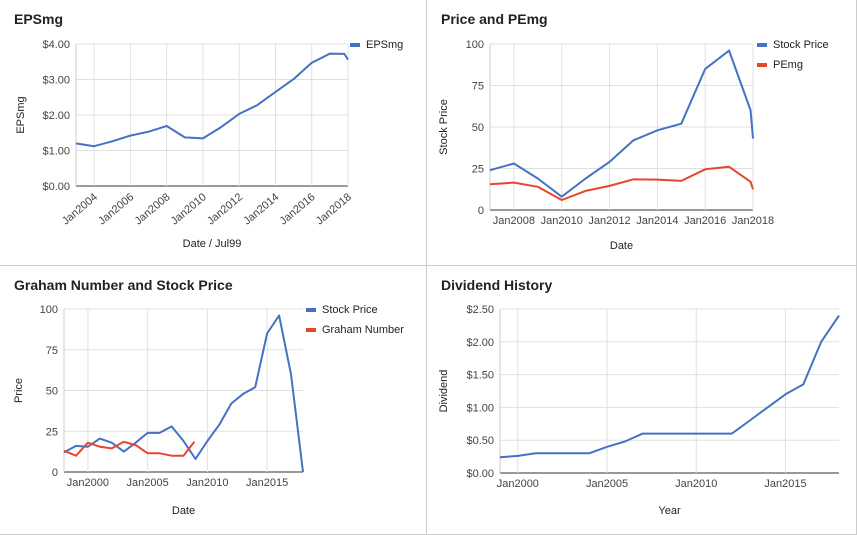 Image resolution: width=857 pixels, height=535 pixels. Describe the element at coordinates (480, 441) in the screenshot. I see `y-tick-label: $0.50` at that location.